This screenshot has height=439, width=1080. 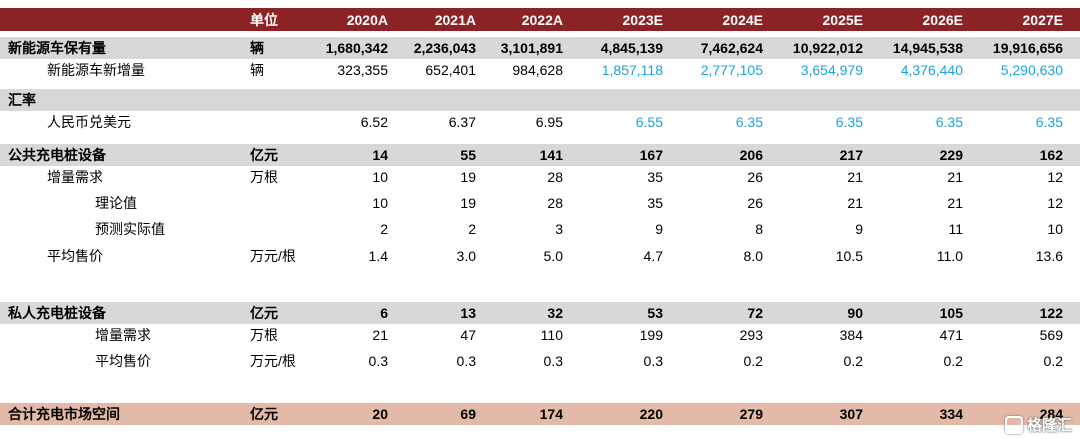 I want to click on row-label: 人民币兑美元, so click(x=89, y=122).